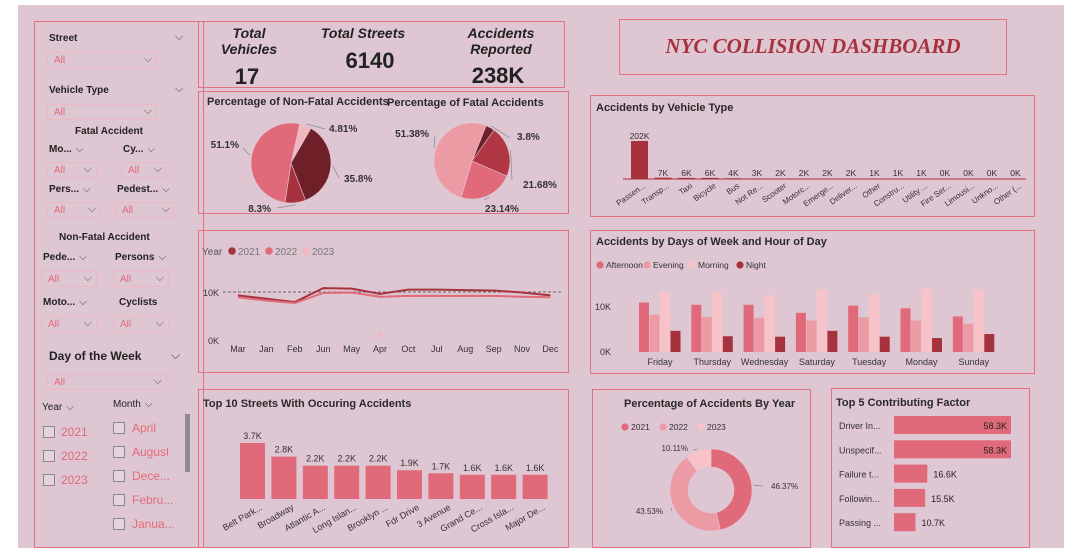  What do you see at coordinates (640, 136) in the screenshot?
I see `bar-data-label: 202K` at bounding box center [640, 136].